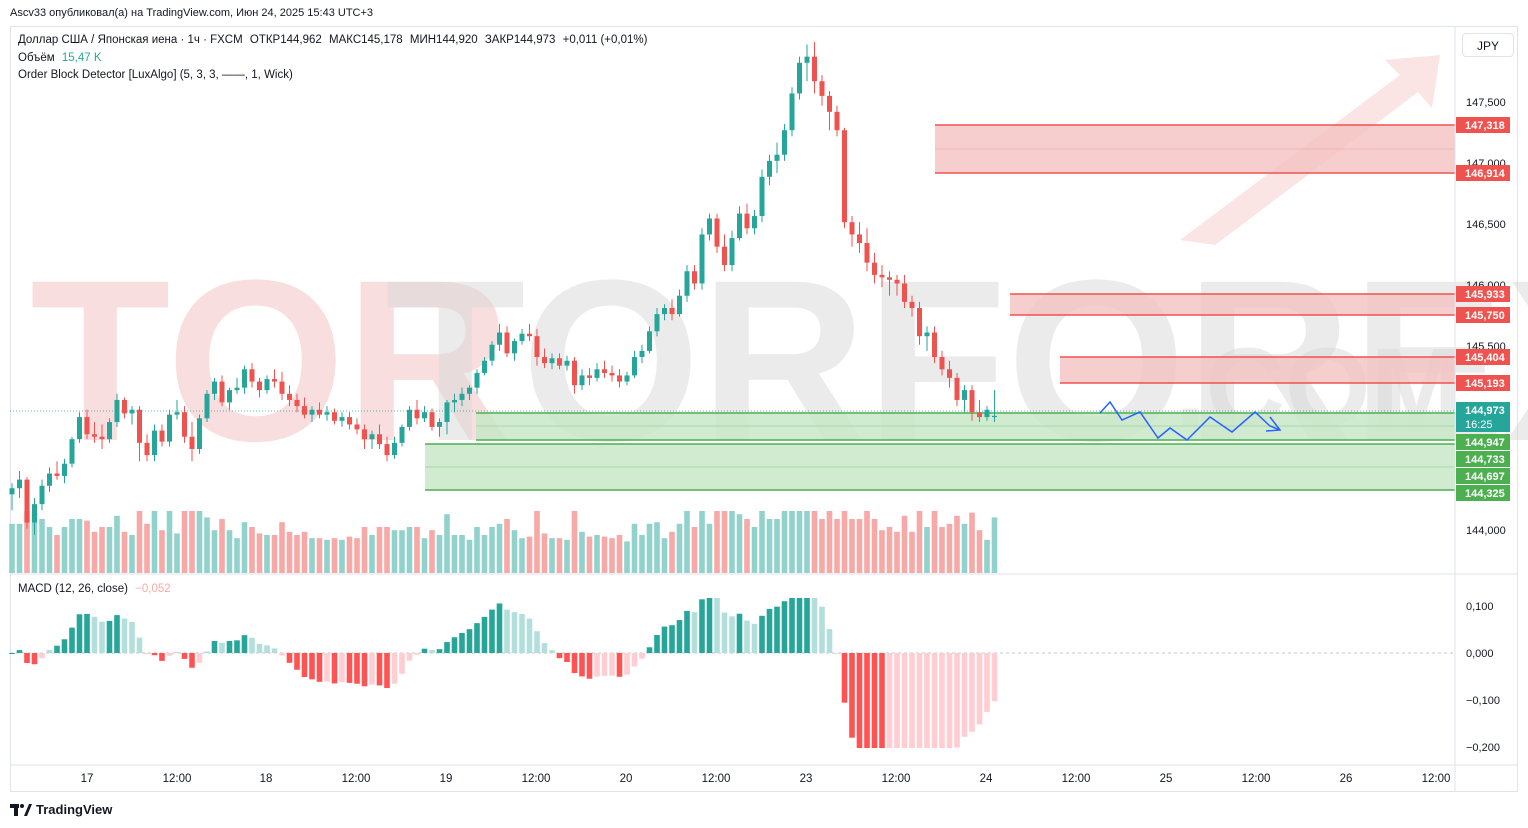 The width and height of the screenshot is (1528, 828). I want to click on macd-value: −0,052, so click(153, 589).